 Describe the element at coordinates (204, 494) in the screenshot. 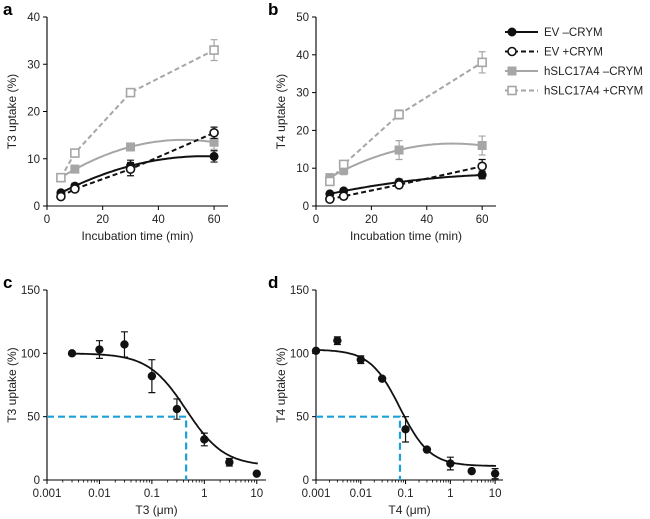

I see `x-tick-label: 1` at that location.